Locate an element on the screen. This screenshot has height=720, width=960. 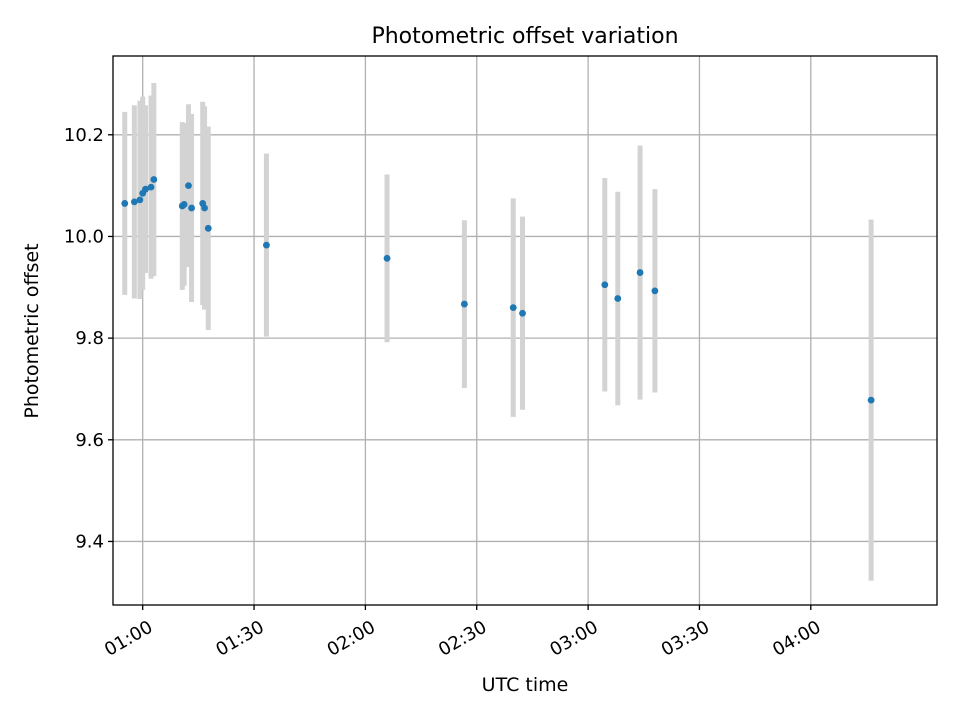
x-axis-label: UTC time is located at coordinates (525, 685).